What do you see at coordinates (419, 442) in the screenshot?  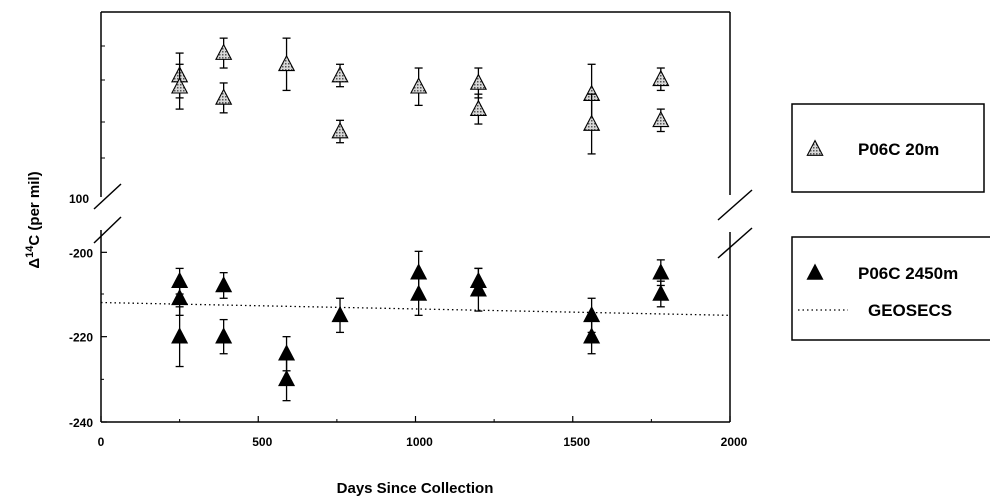 I see `x-tick-label: 1000` at bounding box center [419, 442].